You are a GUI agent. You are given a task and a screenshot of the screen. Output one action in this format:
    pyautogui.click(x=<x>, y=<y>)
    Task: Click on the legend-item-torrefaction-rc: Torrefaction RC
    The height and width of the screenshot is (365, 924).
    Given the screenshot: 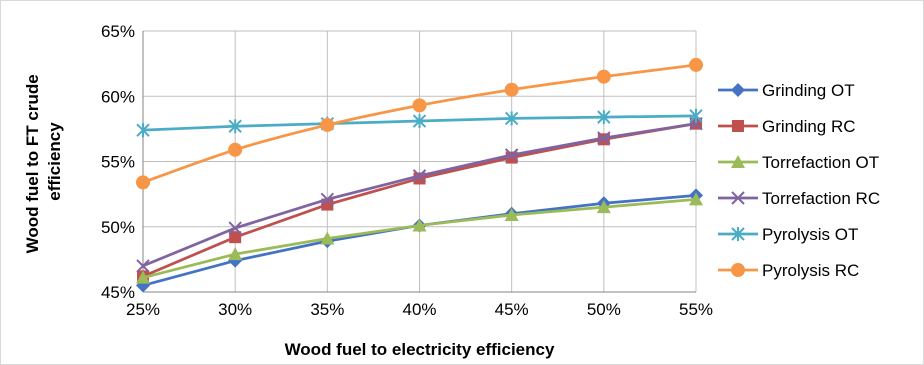 What is the action you would take?
    pyautogui.click(x=799, y=198)
    